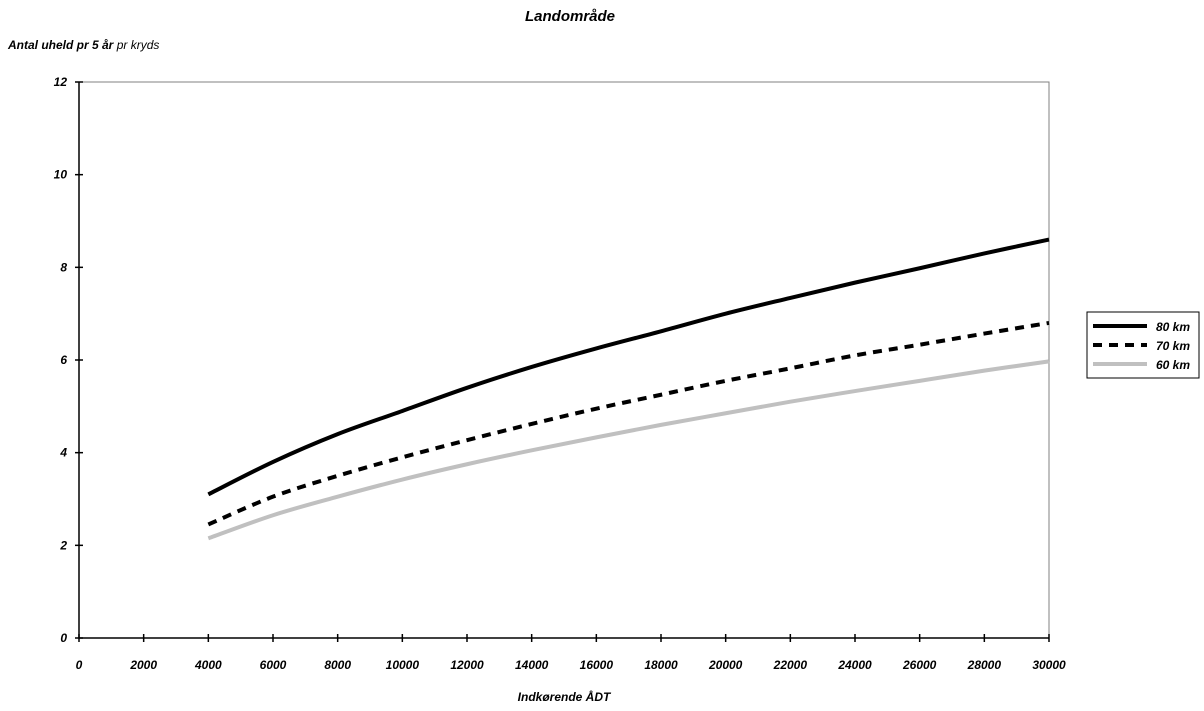 The width and height of the screenshot is (1204, 711). Describe the element at coordinates (564, 697) in the screenshot. I see `x-axis-label: Indkørende ÅDT` at that location.